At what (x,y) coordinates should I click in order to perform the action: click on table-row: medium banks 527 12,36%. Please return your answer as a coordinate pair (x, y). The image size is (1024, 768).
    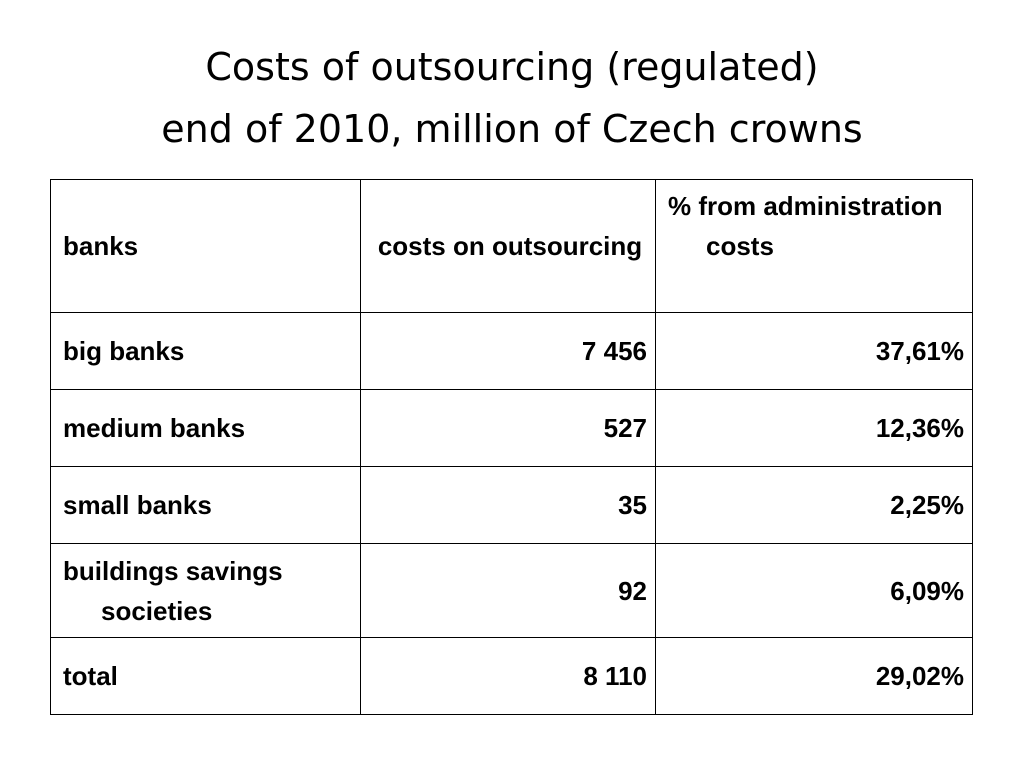
    Looking at the image, I should click on (511, 428).